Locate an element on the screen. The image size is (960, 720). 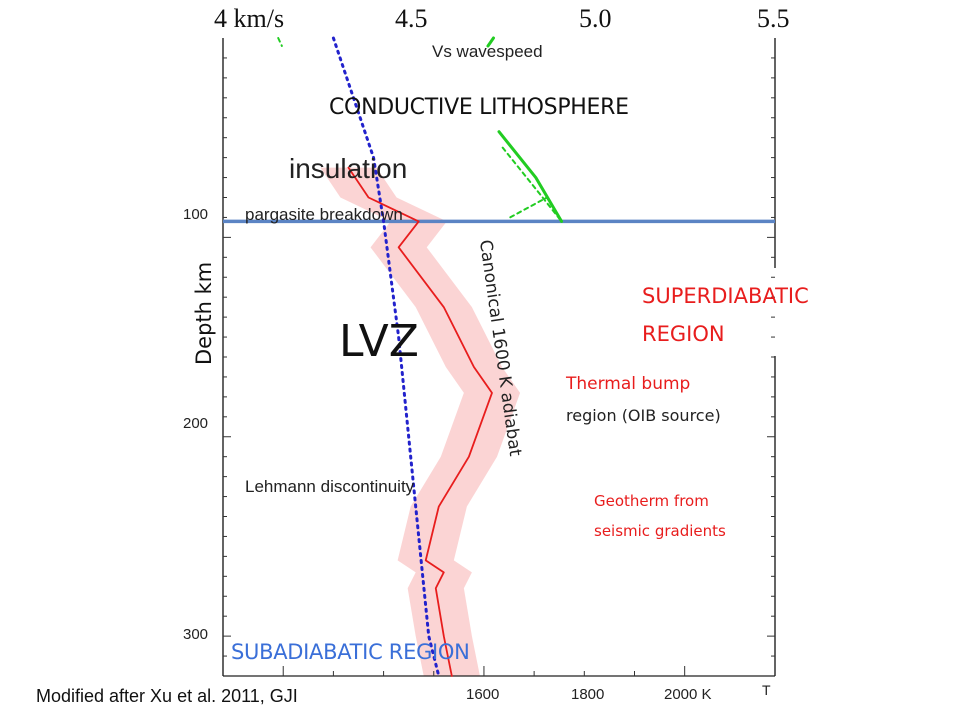
y-tick-label-300: 300 is located at coordinates (196, 634).